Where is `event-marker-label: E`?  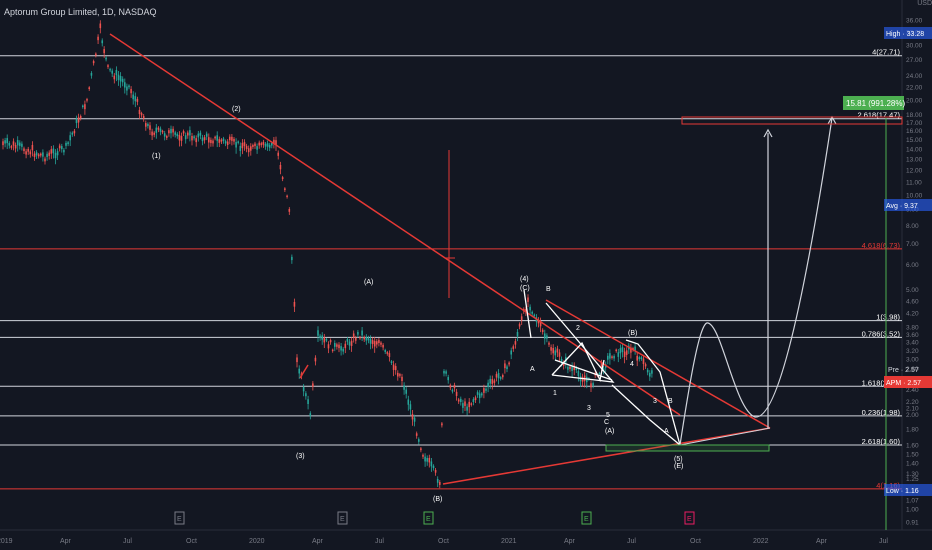
event-marker-label: E is located at coordinates (586, 519).